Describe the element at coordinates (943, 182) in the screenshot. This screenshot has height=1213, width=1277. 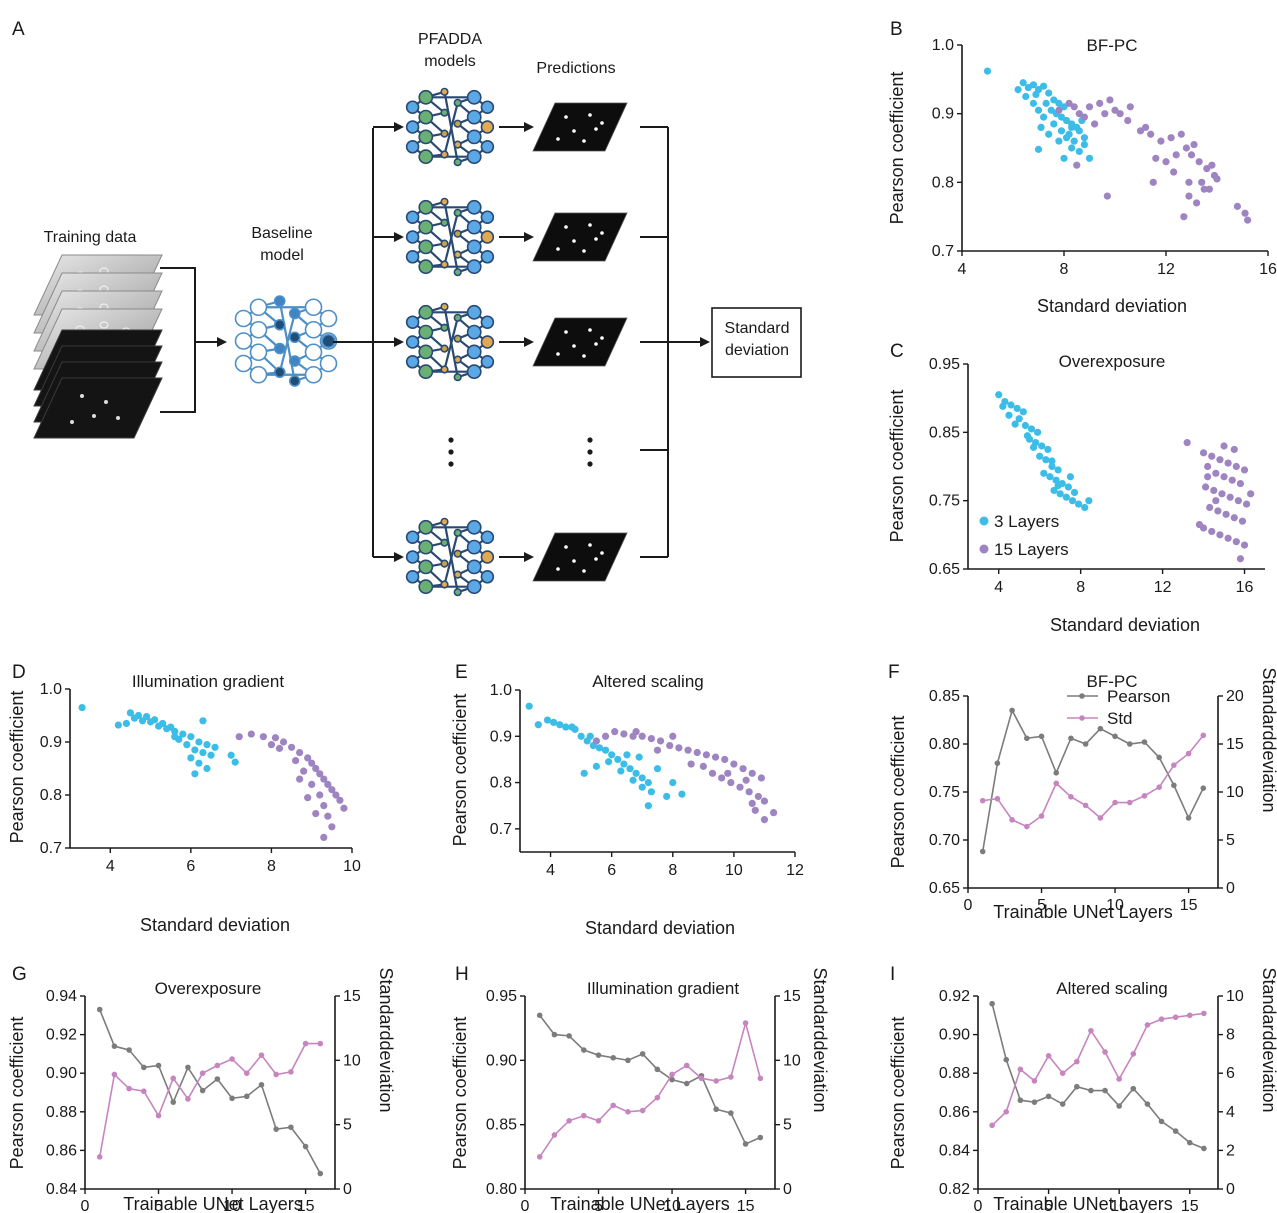
I see `y-tick-label: 0.8` at that location.